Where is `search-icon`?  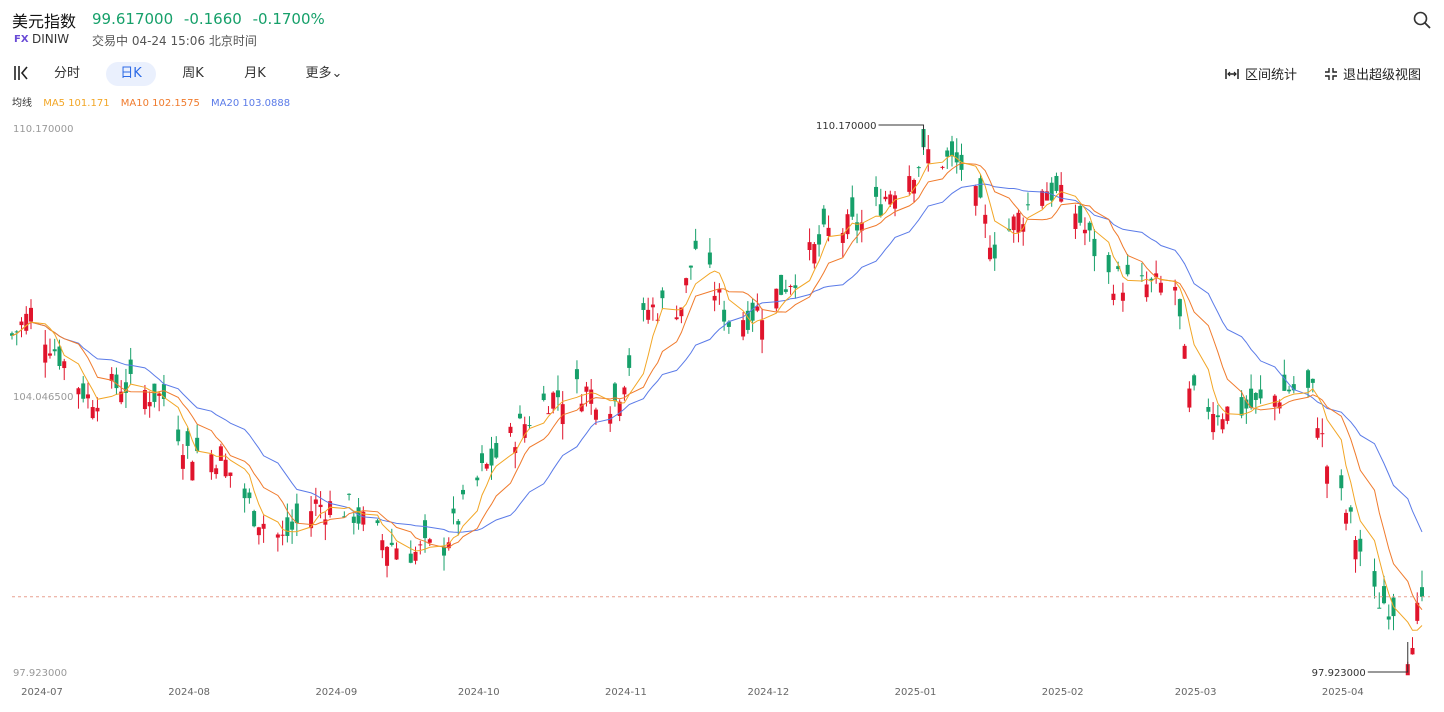
search-icon is located at coordinates (1422, 20).